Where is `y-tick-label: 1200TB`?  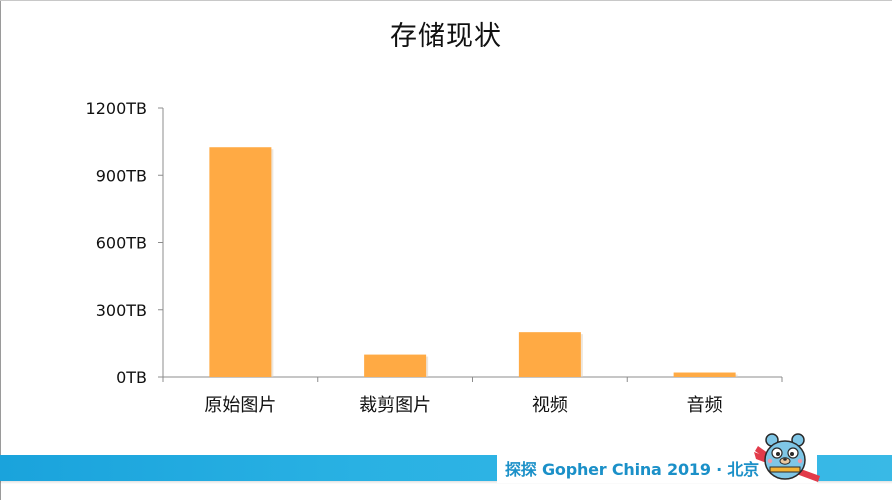 y-tick-label: 1200TB is located at coordinates (116, 108).